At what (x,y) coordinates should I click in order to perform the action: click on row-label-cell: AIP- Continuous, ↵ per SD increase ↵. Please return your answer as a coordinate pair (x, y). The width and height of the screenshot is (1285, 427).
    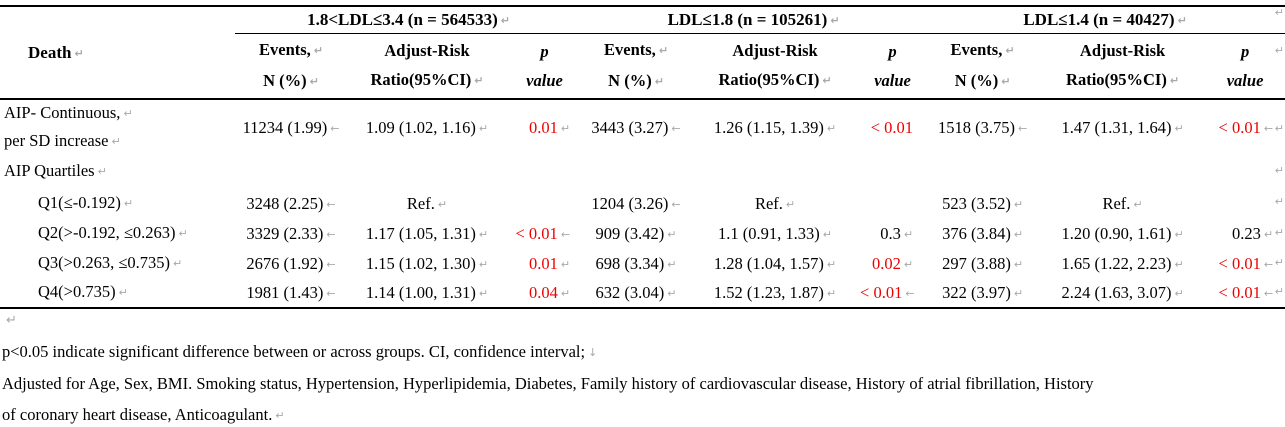
    Looking at the image, I should click on (117, 127).